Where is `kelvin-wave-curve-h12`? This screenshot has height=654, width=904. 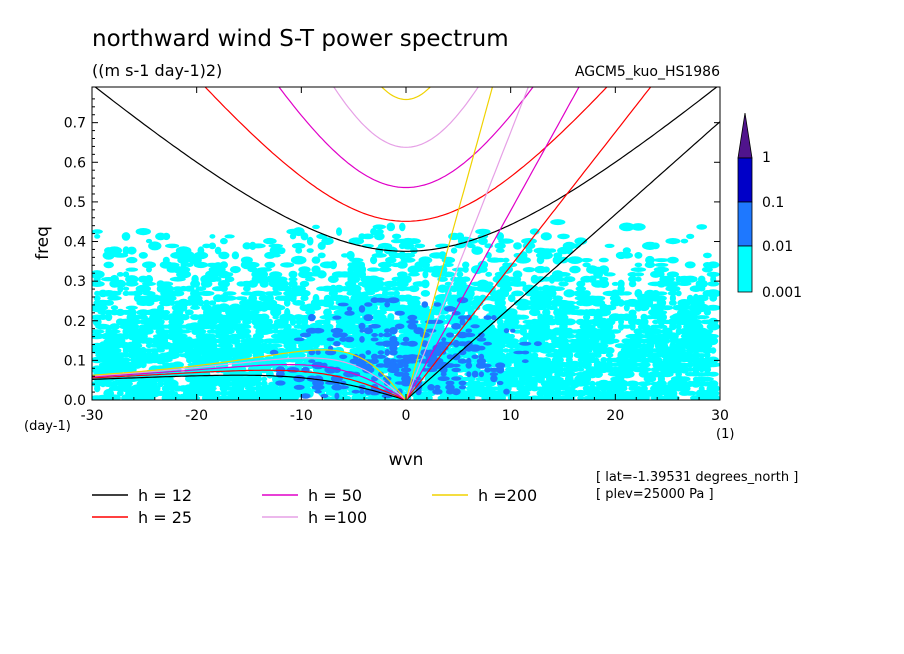 kelvin-wave-curve-h12 is located at coordinates (562, 260).